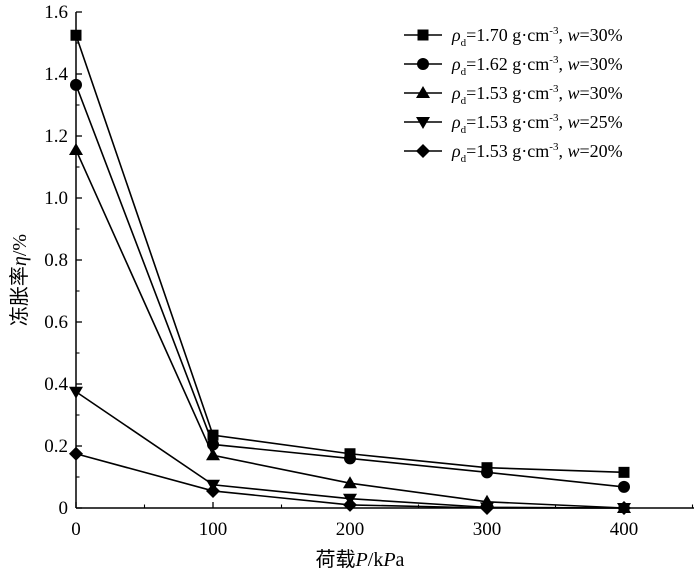 Image resolution: width=700 pixels, height=578 pixels. I want to click on x-tick-label: 300, so click(487, 529).